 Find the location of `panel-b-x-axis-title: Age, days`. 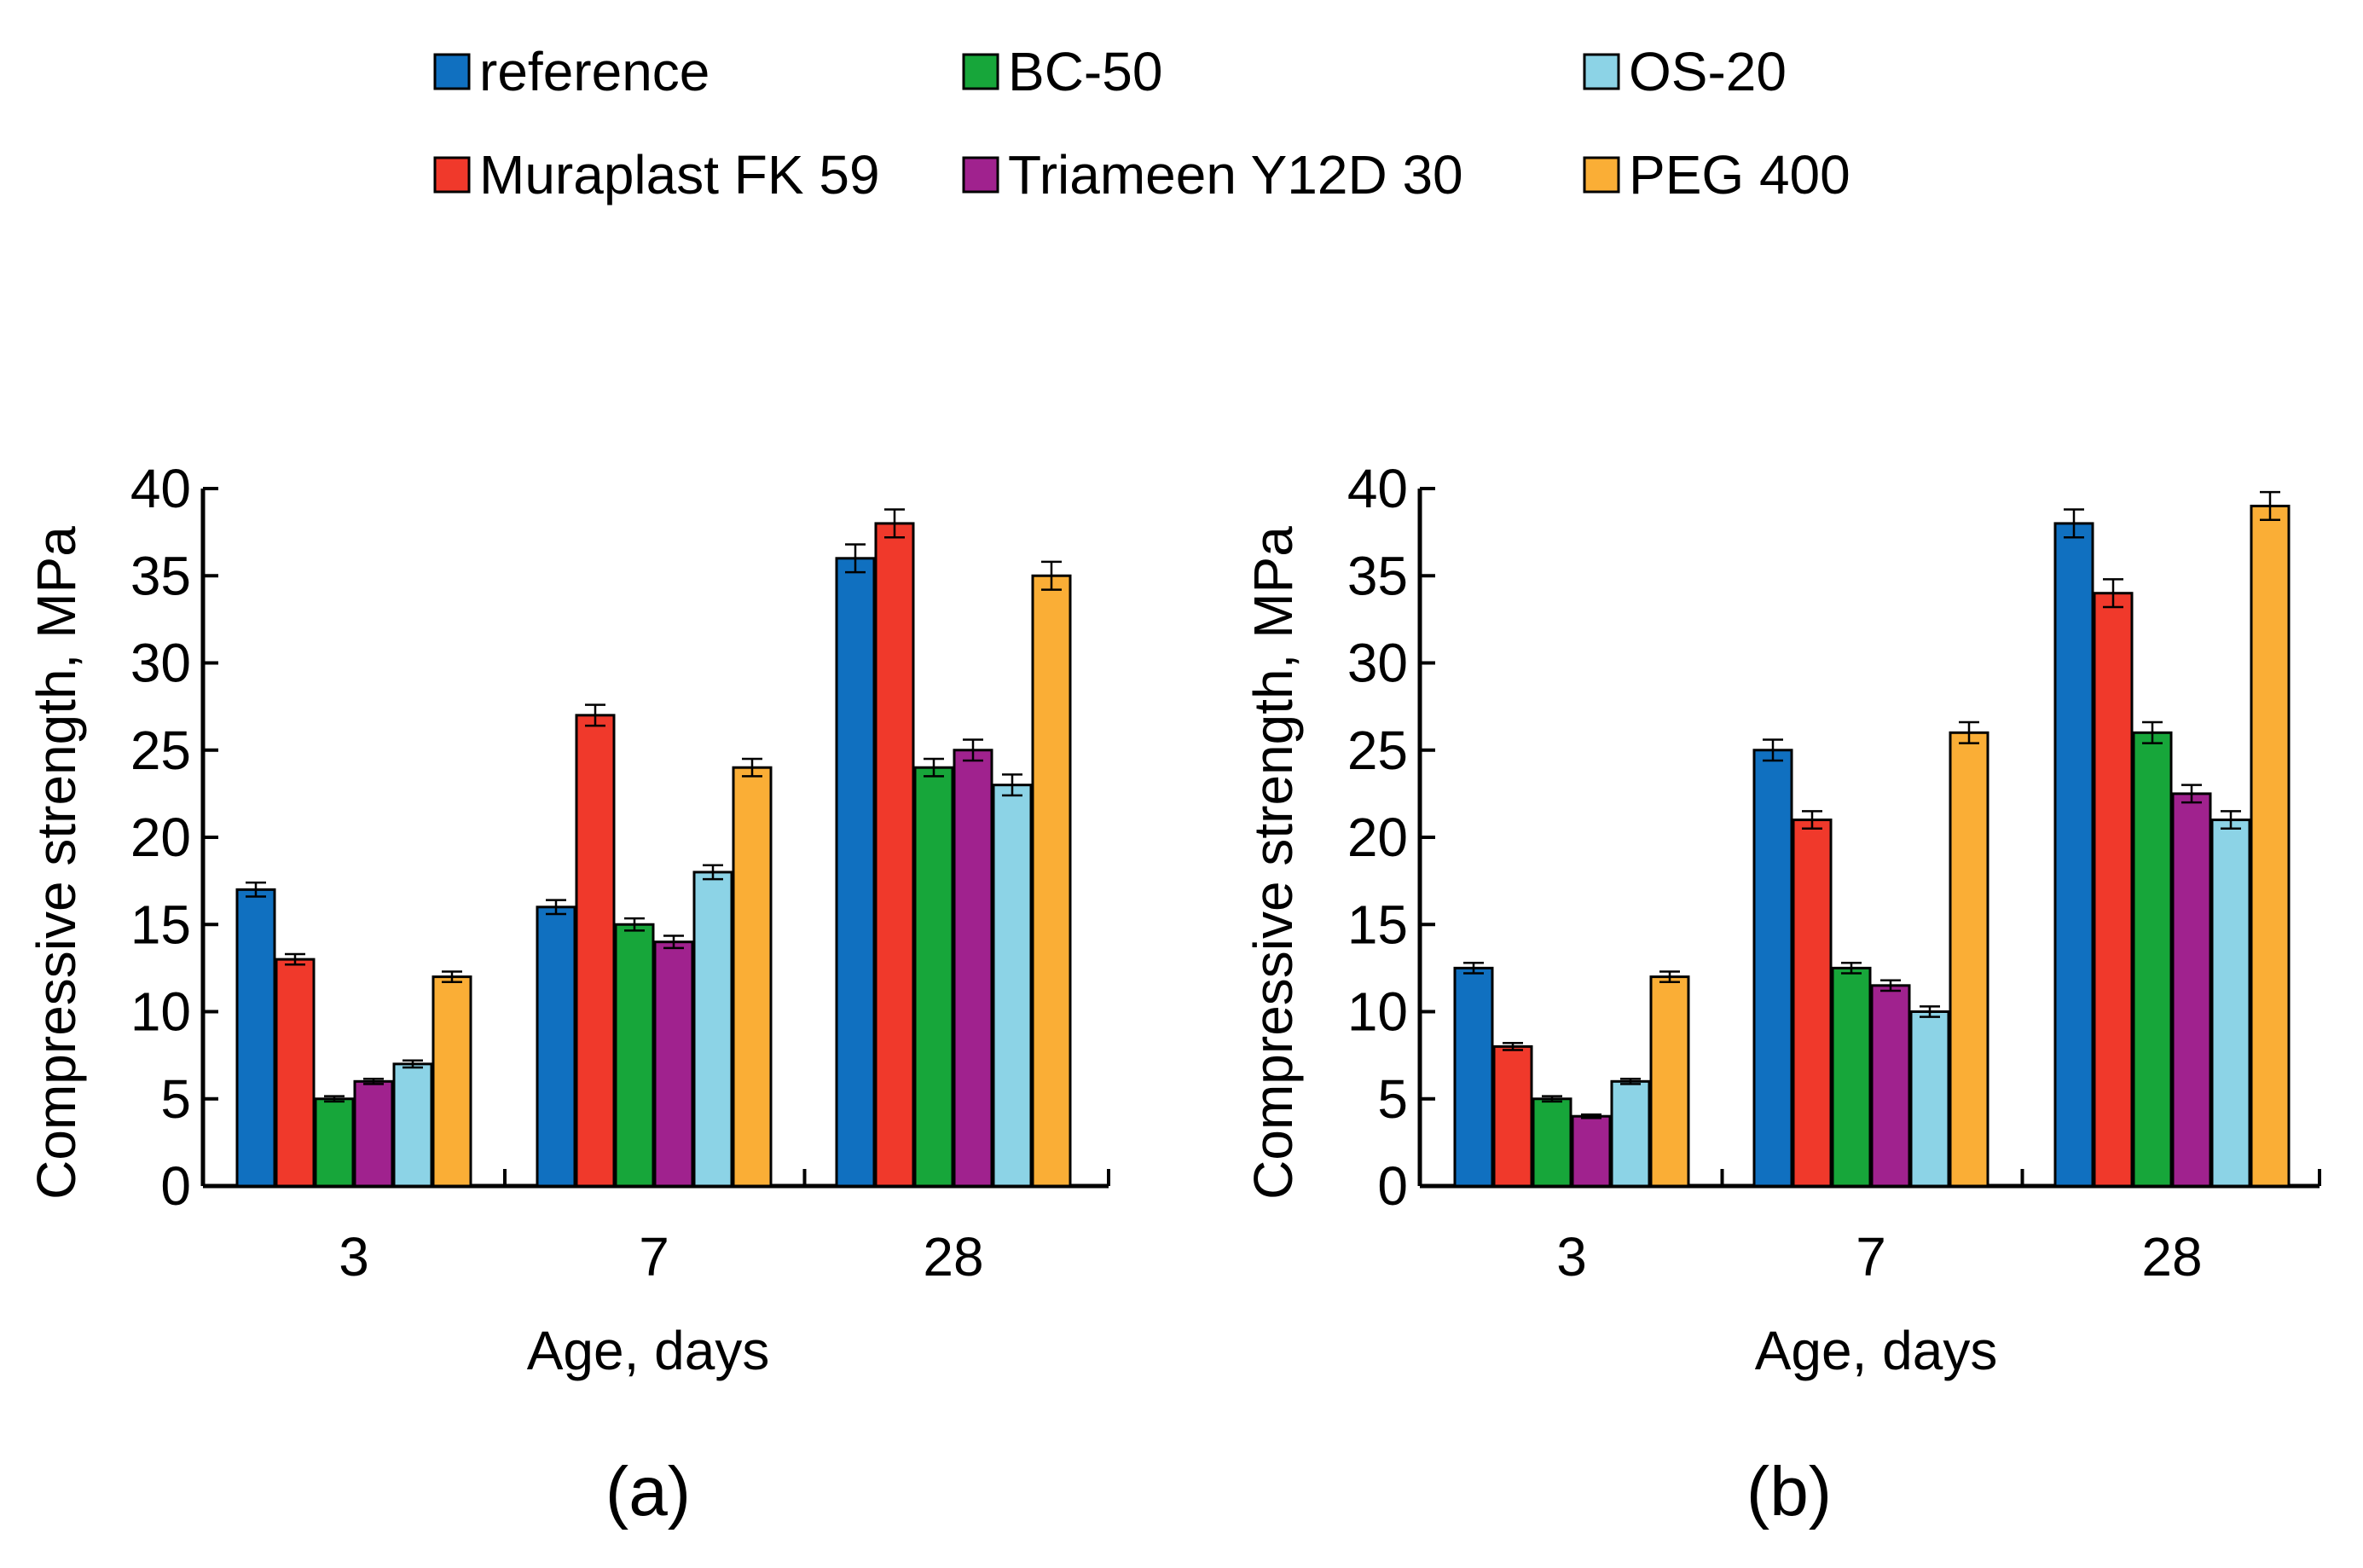

panel-b-x-axis-title: Age, days is located at coordinates (1876, 1351).